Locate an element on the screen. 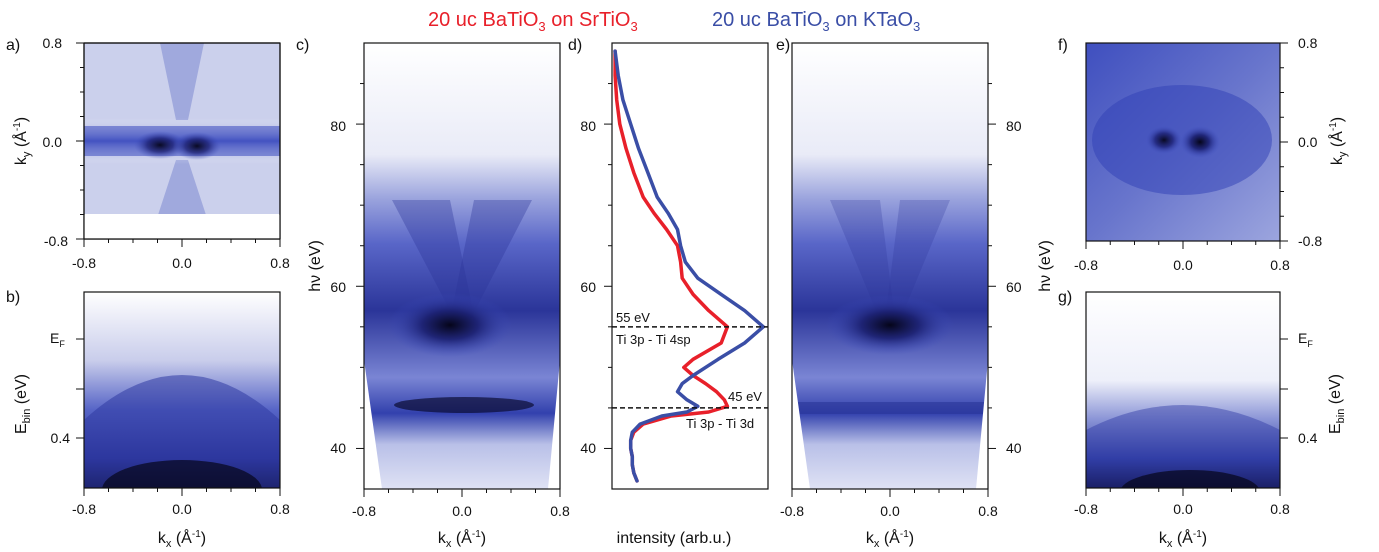 Image resolution: width=1379 pixels, height=552 pixels. tick-a-y2: 0.0 is located at coordinates (53, 142).